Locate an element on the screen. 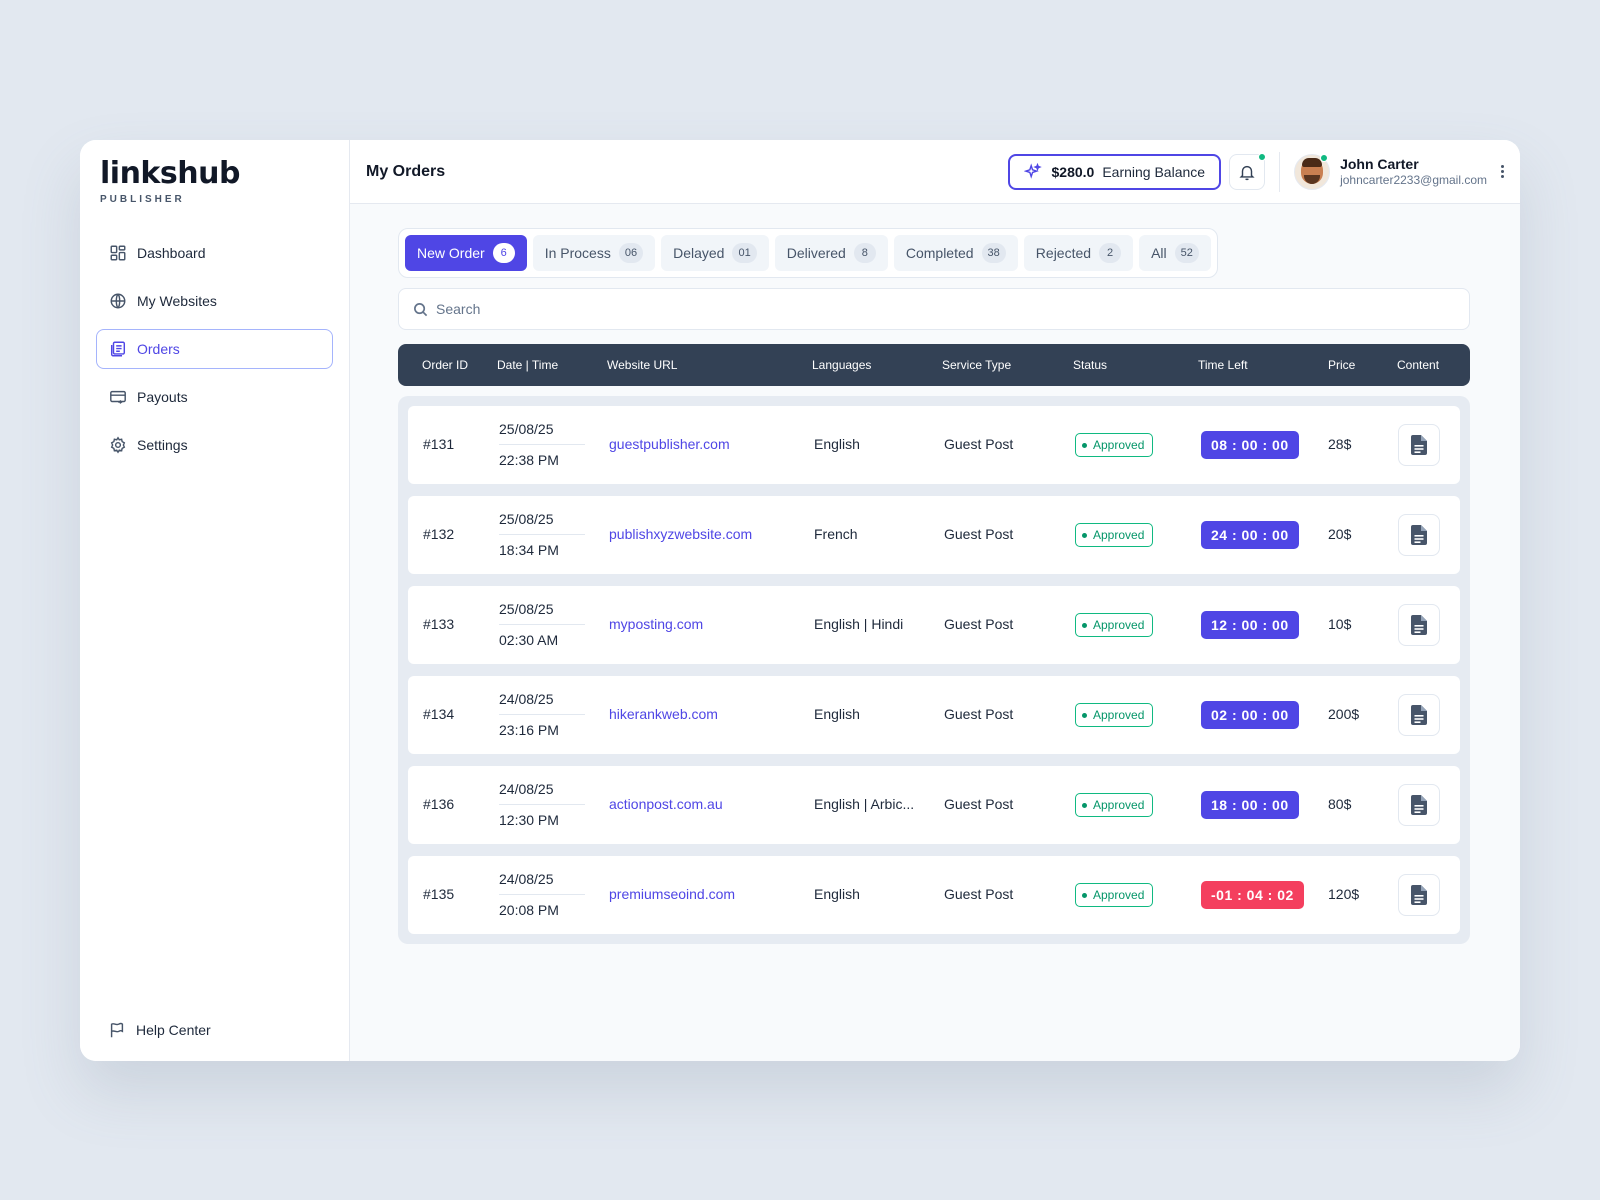 The image size is (1600, 1200). user-profile: John Carter johncarter2233@gmail.com is located at coordinates (1390, 171).